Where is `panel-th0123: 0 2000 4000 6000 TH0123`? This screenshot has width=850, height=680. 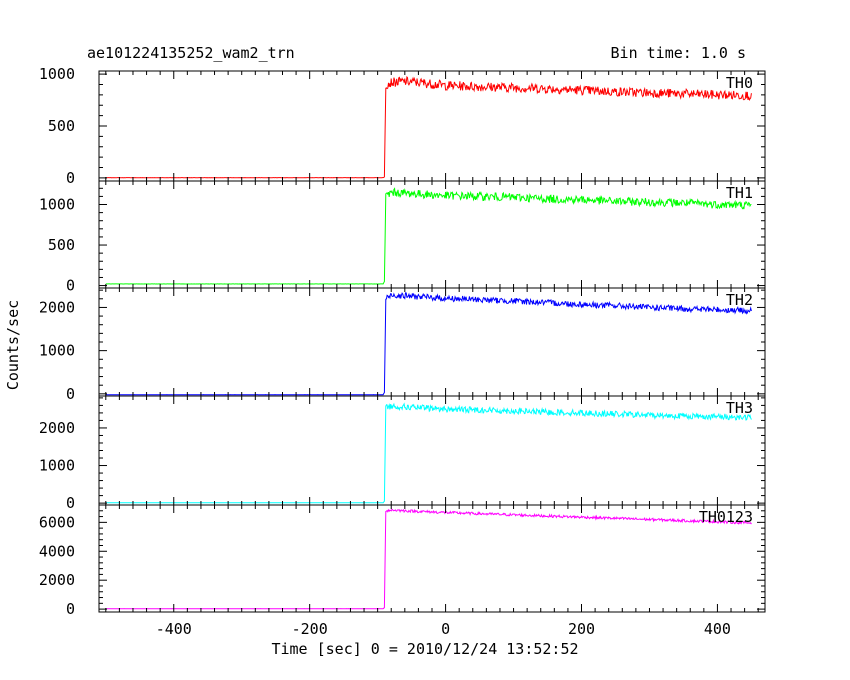
panel-th0123: 0 2000 4000 6000 TH0123 is located at coordinates (402, 561).